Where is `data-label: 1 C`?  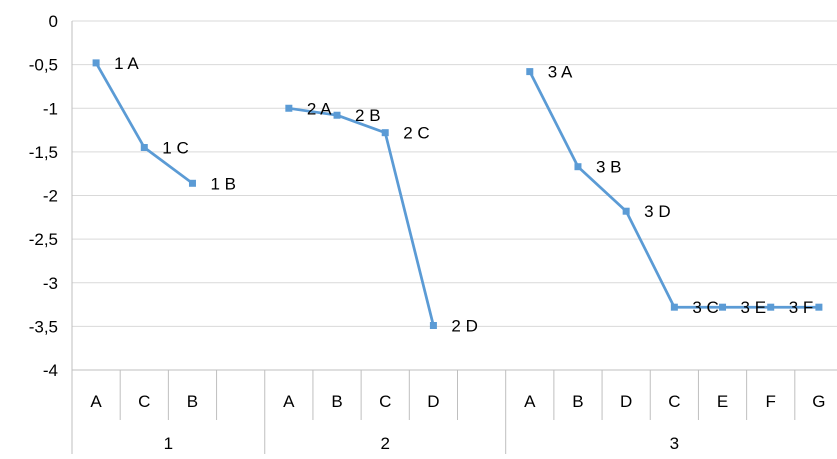
data-label: 1 C is located at coordinates (175, 148).